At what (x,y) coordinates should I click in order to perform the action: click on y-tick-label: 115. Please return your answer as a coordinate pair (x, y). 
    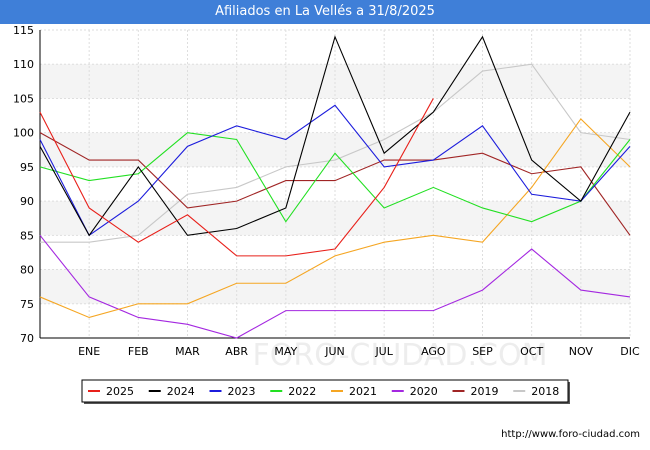
    Looking at the image, I should click on (23, 30).